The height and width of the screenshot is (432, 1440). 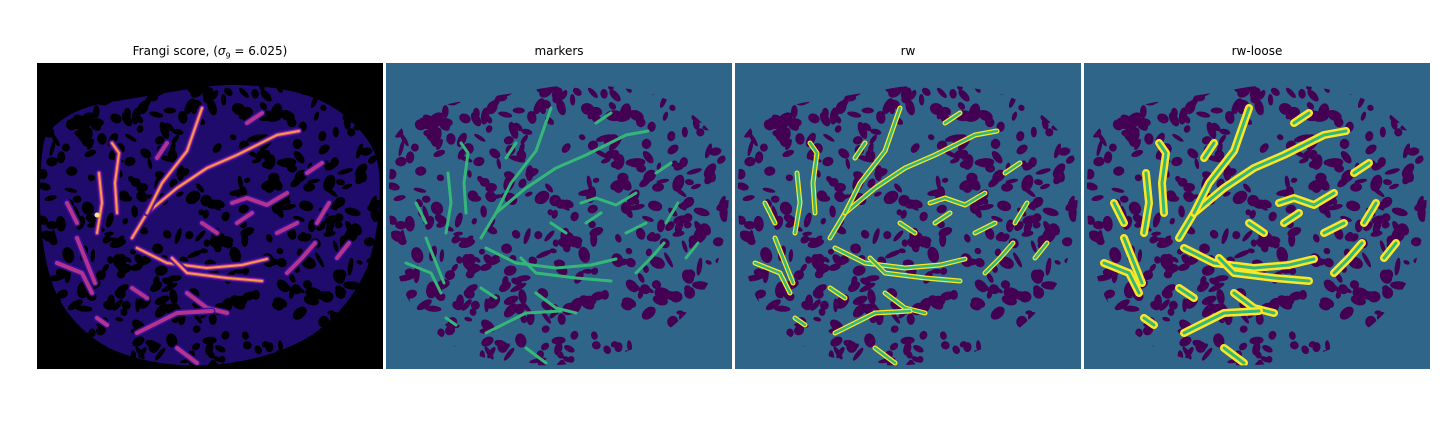 What do you see at coordinates (566, 269) in the screenshot?
I see `marker-vessel` at bounding box center [566, 269].